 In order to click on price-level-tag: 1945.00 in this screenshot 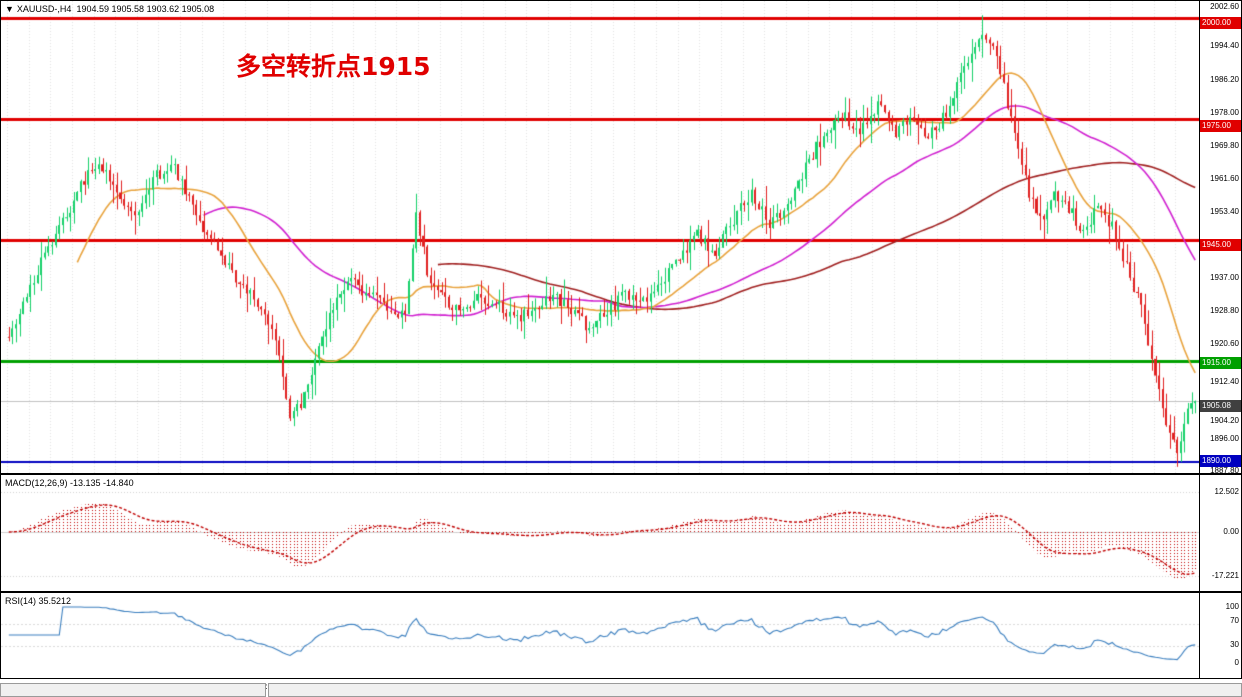, I will do `click(1220, 245)`.